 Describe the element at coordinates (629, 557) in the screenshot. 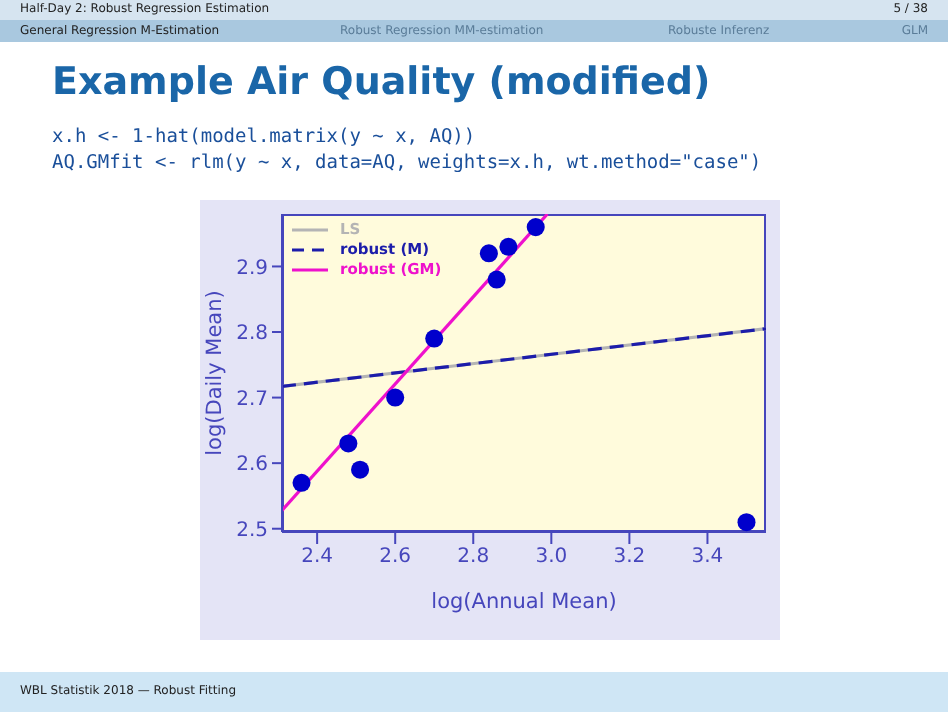

I see `x-tick-label: 3.2` at that location.